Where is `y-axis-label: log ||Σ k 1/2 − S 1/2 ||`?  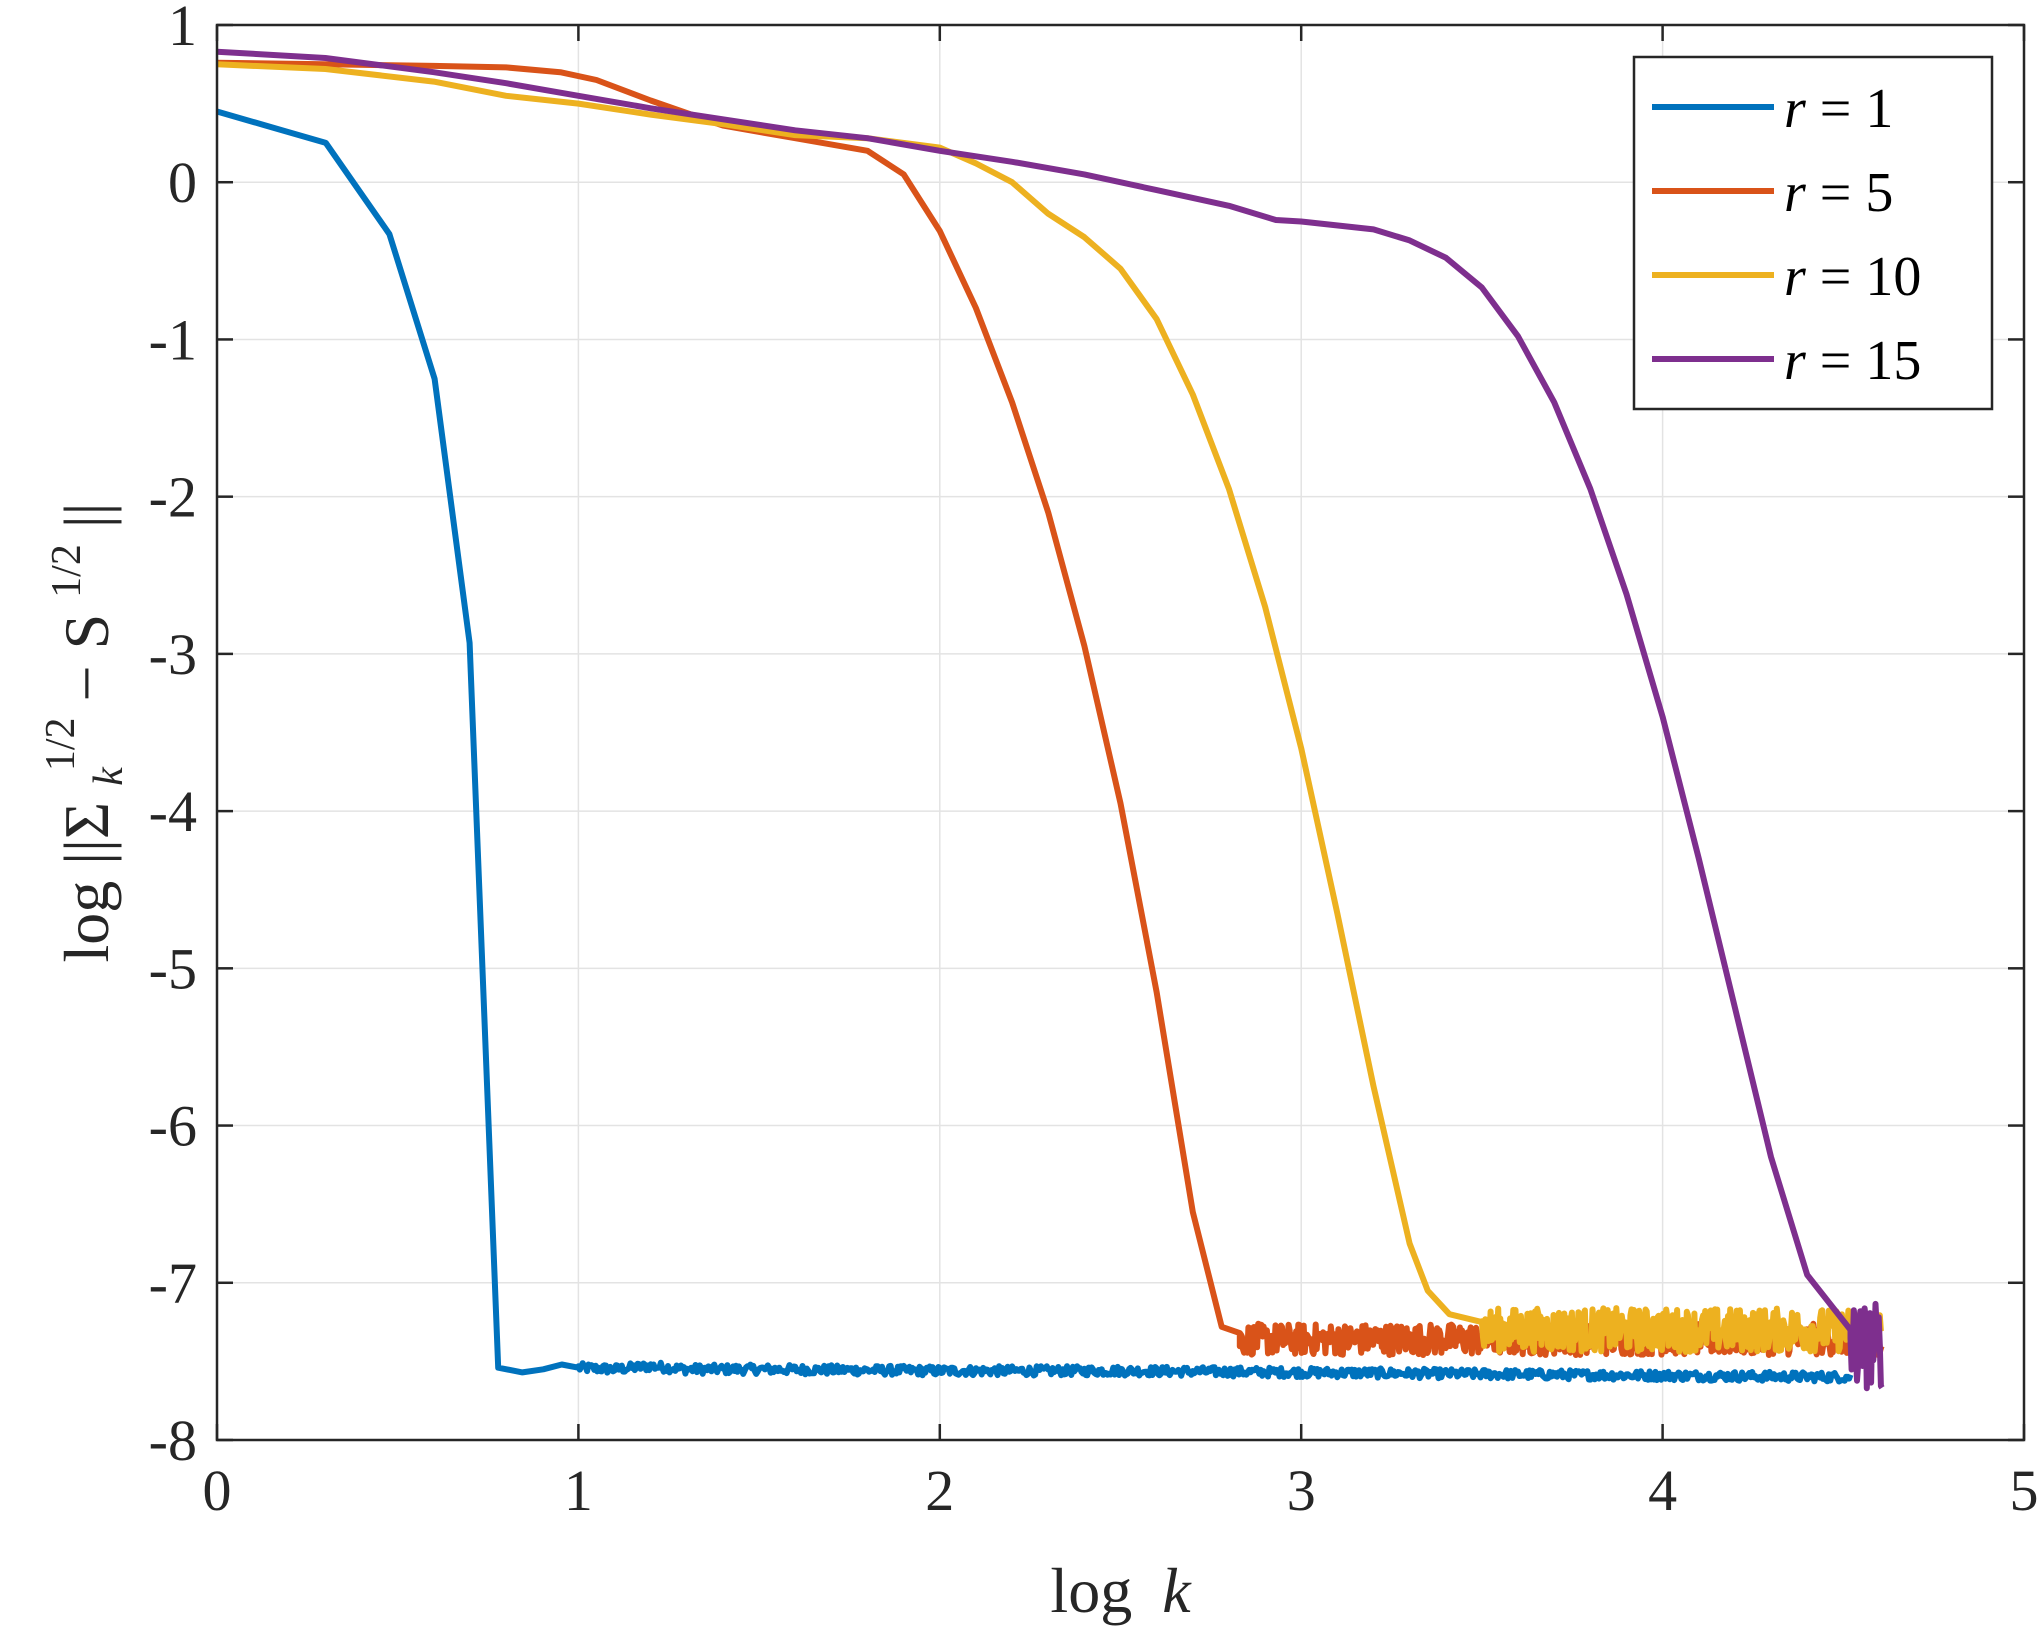
y-axis-label: log ||Σ k 1/2 − S 1/2 || is located at coordinates (76, 733).